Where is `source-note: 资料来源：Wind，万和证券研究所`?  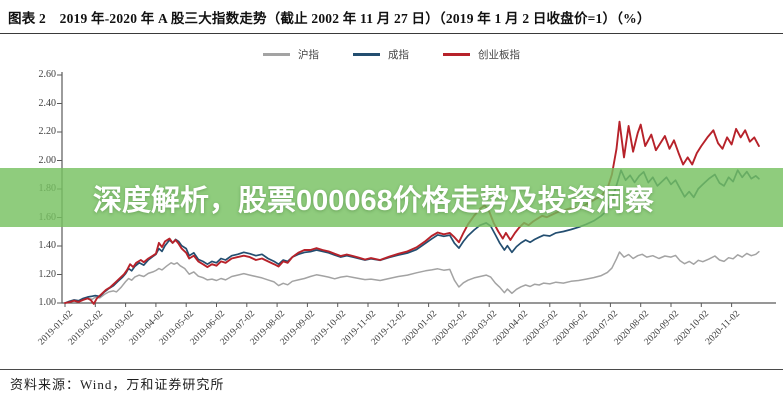
source-note: 资料来源：Wind，万和证券研究所 is located at coordinates (117, 384).